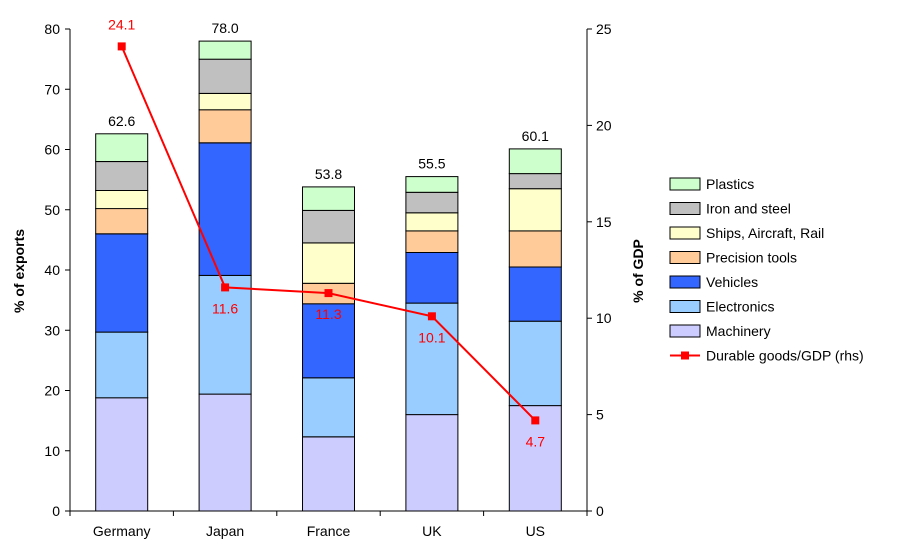  What do you see at coordinates (535, 136) in the screenshot?
I see `total-label-us: 60.1` at bounding box center [535, 136].